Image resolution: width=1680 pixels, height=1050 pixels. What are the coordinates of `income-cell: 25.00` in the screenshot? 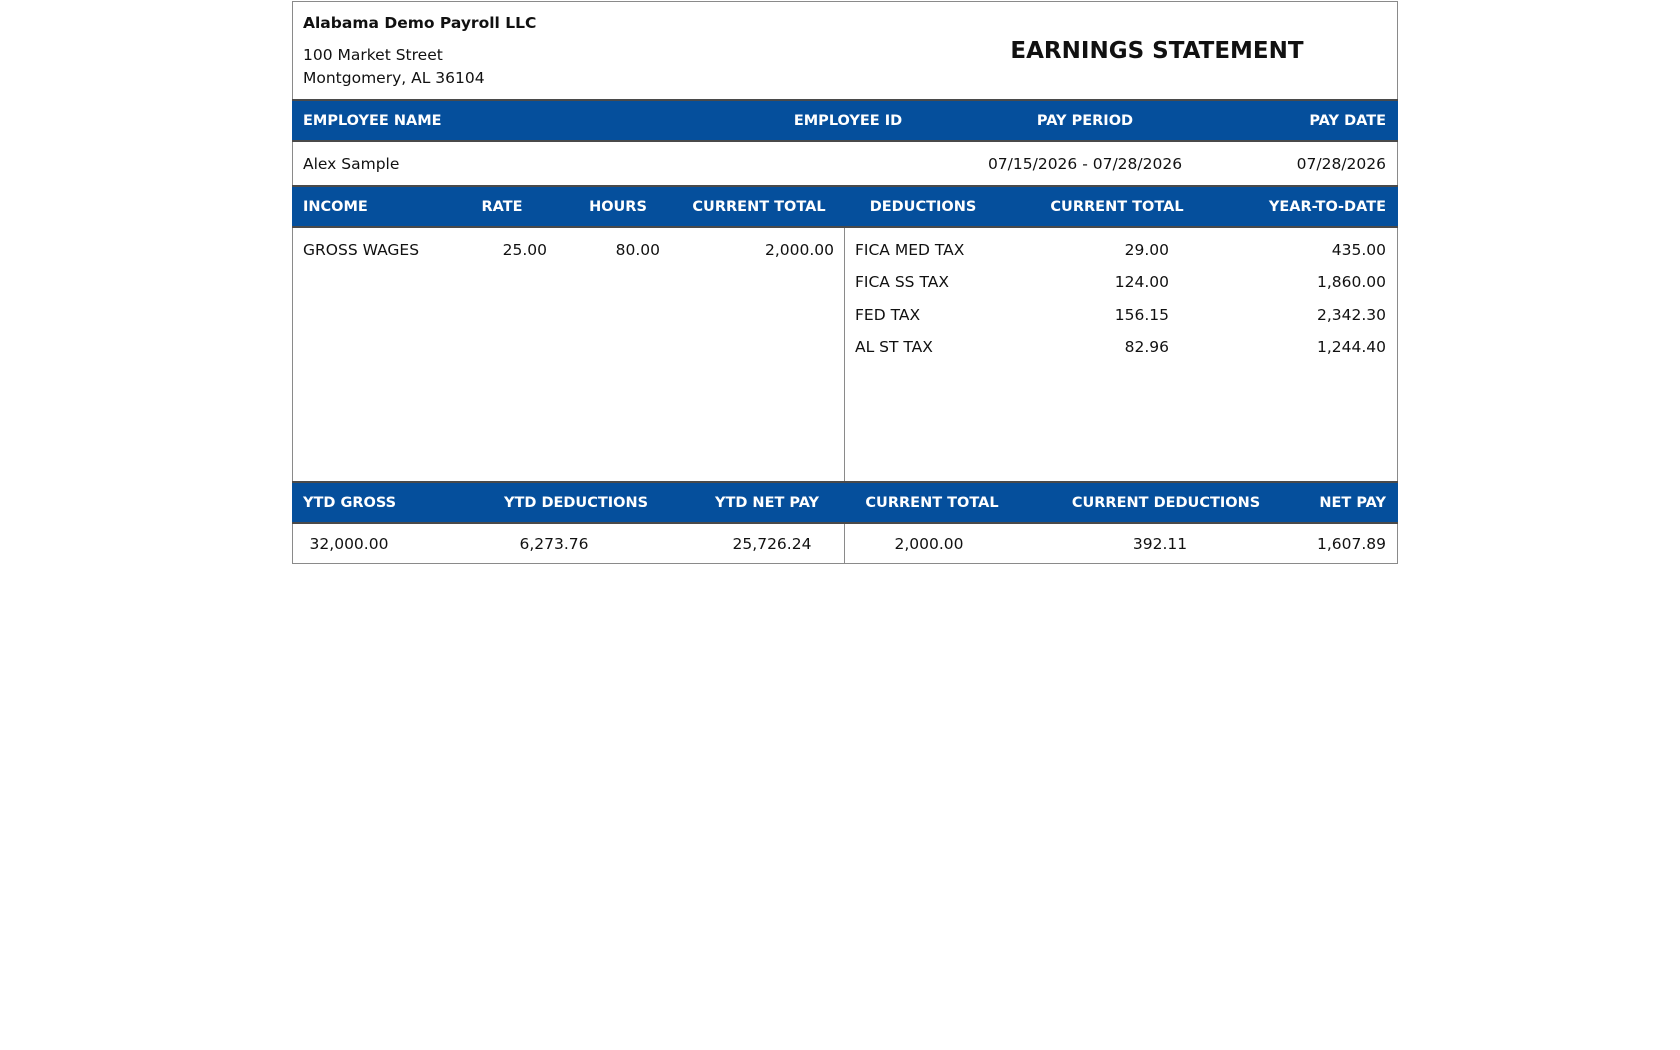 It's located at (524, 250).